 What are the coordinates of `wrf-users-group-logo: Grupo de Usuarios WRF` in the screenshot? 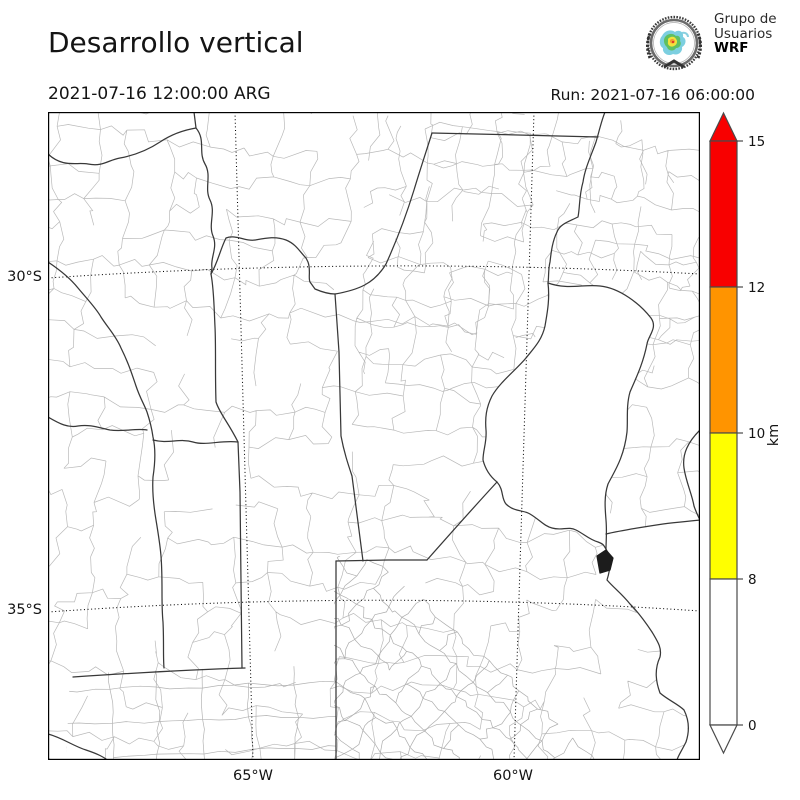 It's located at (719, 42).